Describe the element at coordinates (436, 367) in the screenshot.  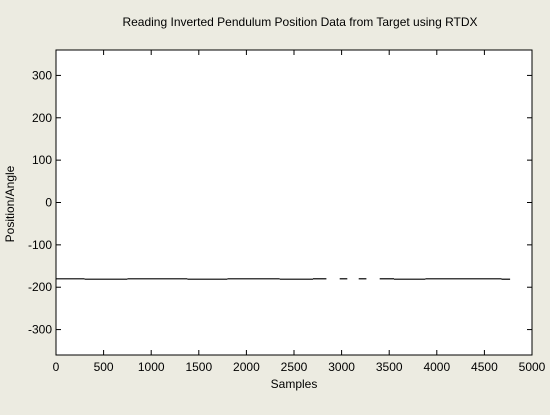
I see `x-tick-label: 4000` at that location.